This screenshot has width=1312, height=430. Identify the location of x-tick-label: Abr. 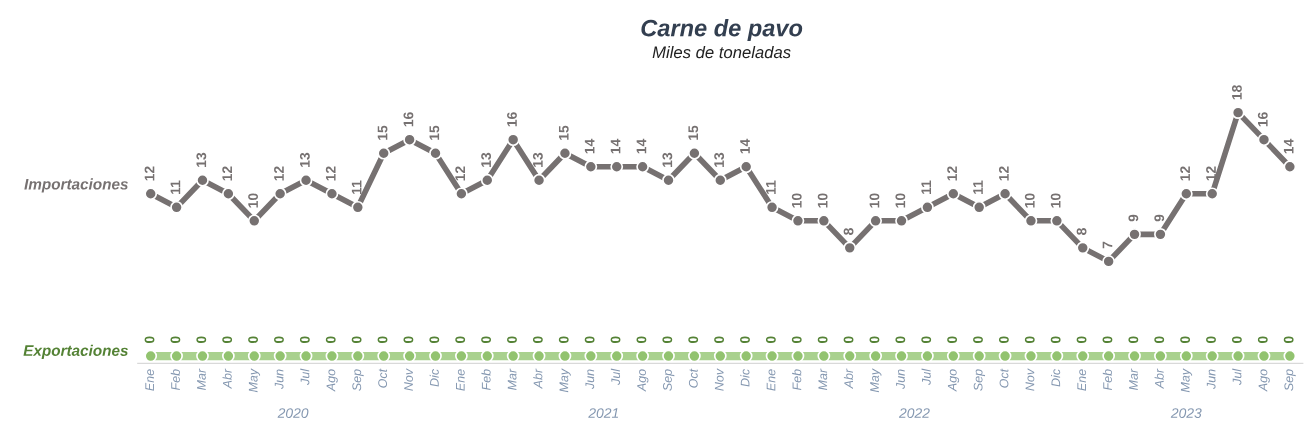
(538, 378).